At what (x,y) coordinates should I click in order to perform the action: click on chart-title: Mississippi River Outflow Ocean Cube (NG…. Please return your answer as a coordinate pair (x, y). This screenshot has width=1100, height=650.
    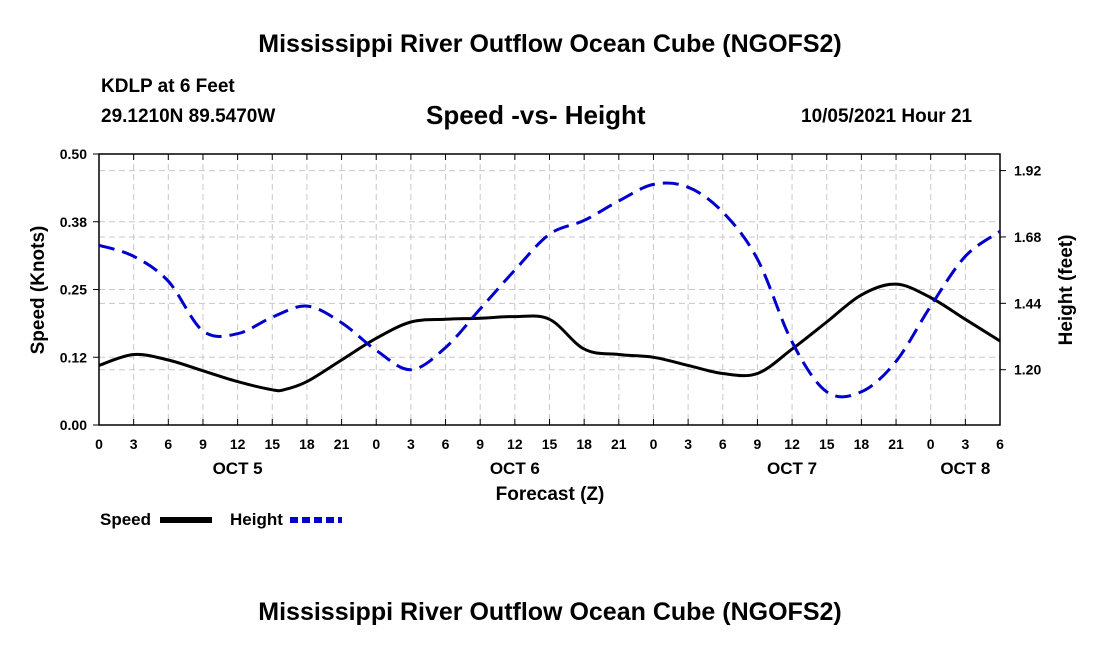
    Looking at the image, I should click on (550, 44).